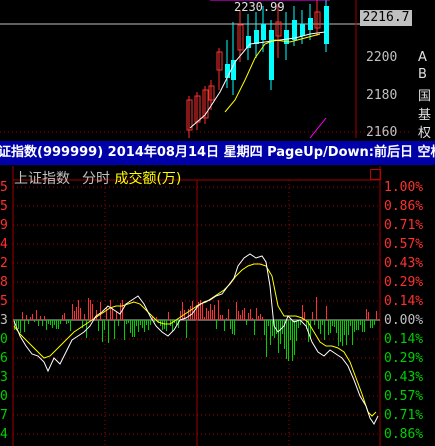 This screenshot has height=446, width=435. I want to click on price-tick: 8, so click(4, 282).